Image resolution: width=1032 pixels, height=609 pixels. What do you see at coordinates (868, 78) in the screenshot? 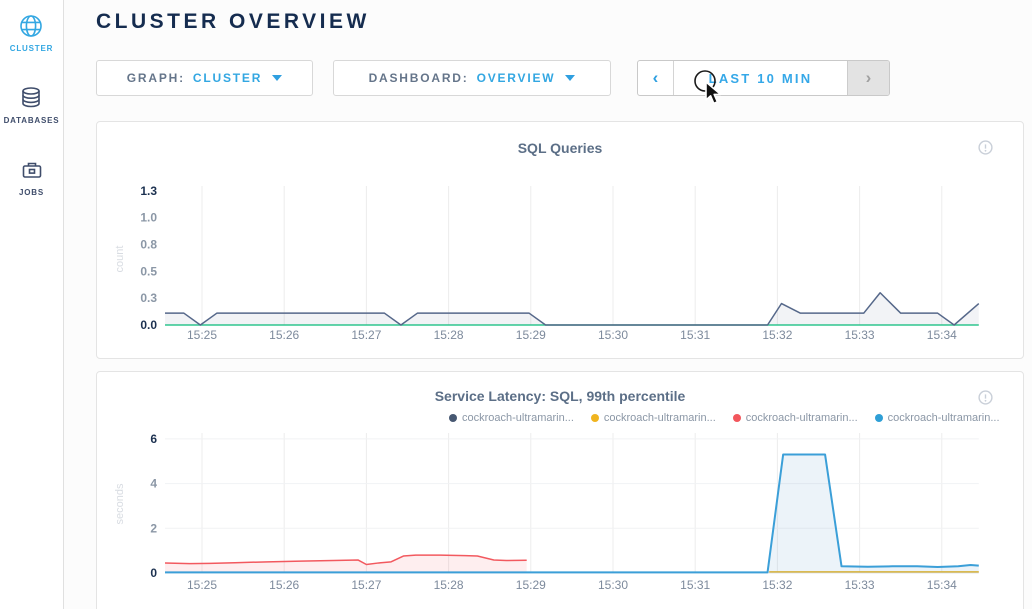
I see `time-next-button: ›` at bounding box center [868, 78].